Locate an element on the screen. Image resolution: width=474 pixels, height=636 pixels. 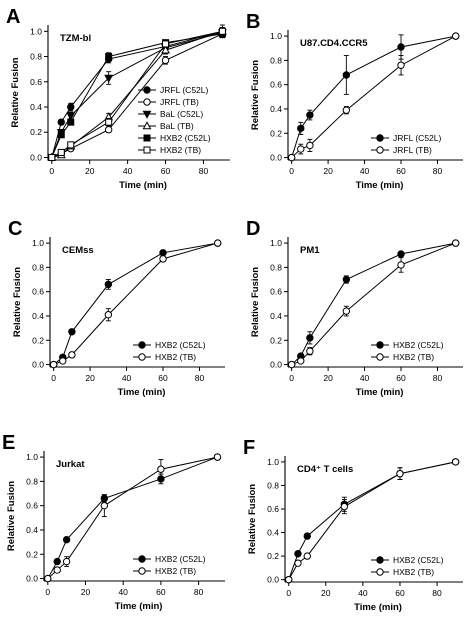
legend-label: JRFL (TB) is located at coordinates (179, 102).